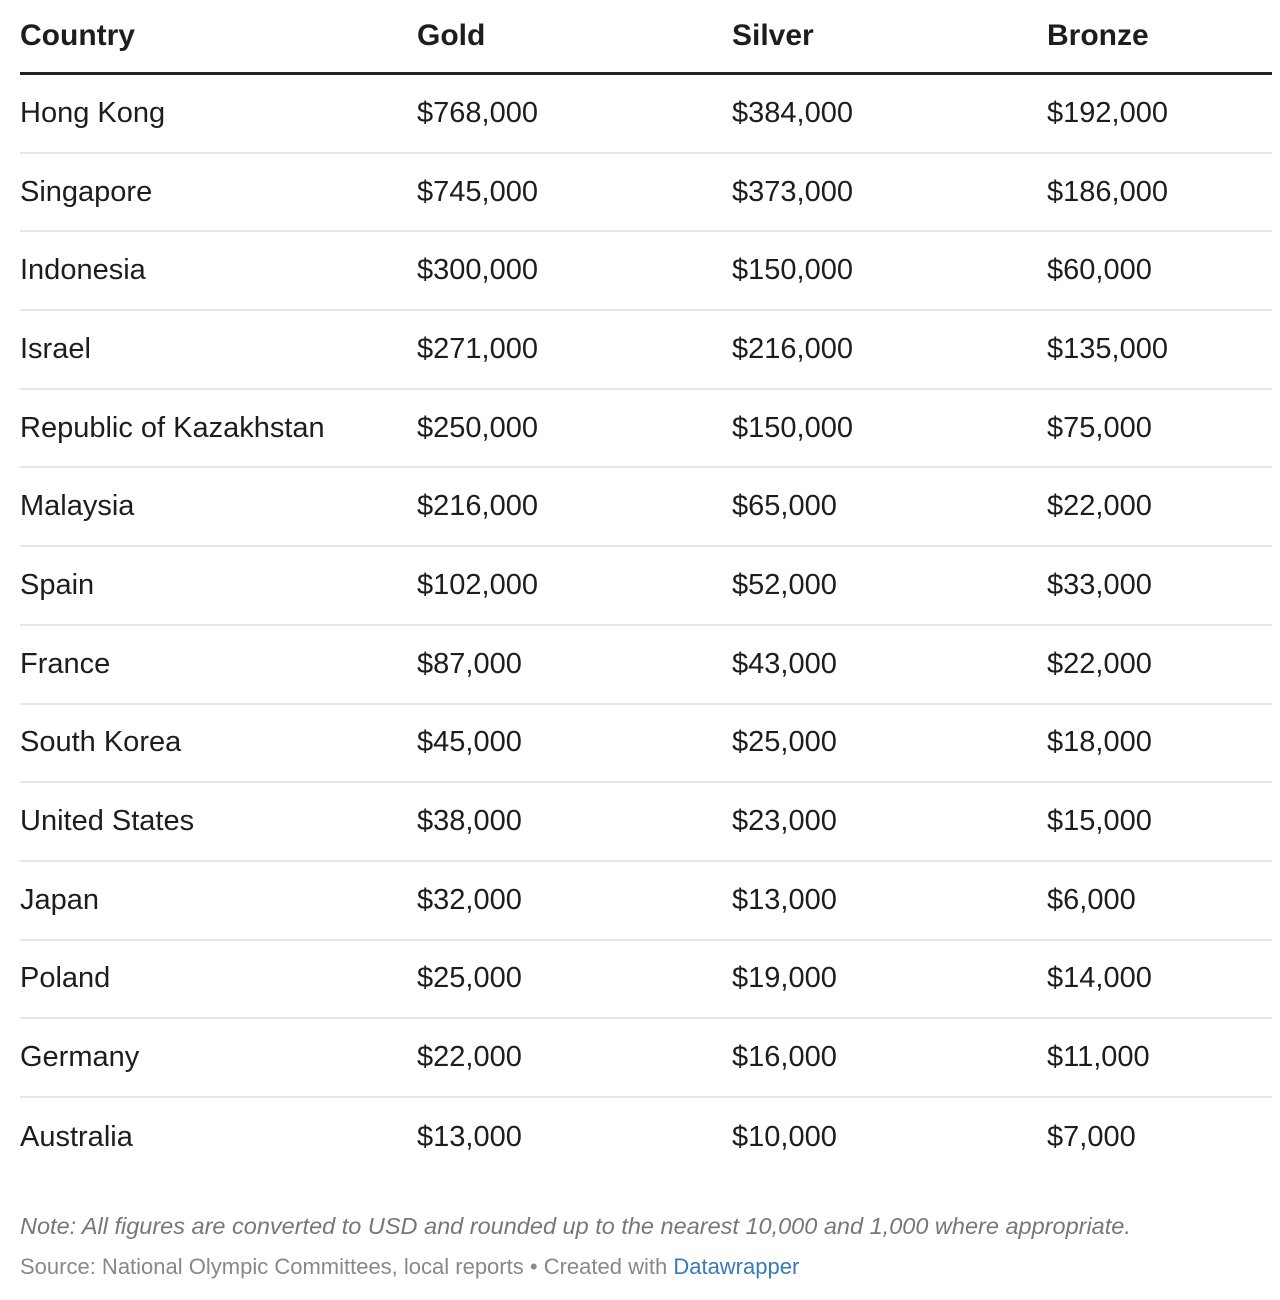  What do you see at coordinates (477, 191) in the screenshot?
I see `prize-cell: $745,000` at bounding box center [477, 191].